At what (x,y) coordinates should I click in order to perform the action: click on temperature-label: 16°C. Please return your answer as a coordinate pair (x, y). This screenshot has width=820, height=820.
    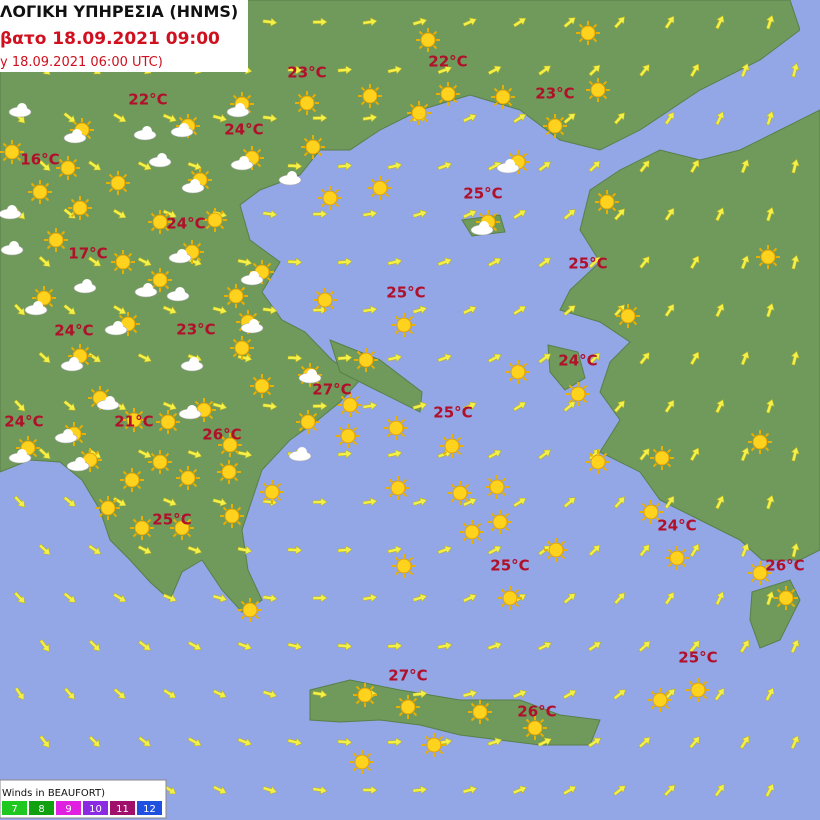
    Looking at the image, I should click on (39, 160).